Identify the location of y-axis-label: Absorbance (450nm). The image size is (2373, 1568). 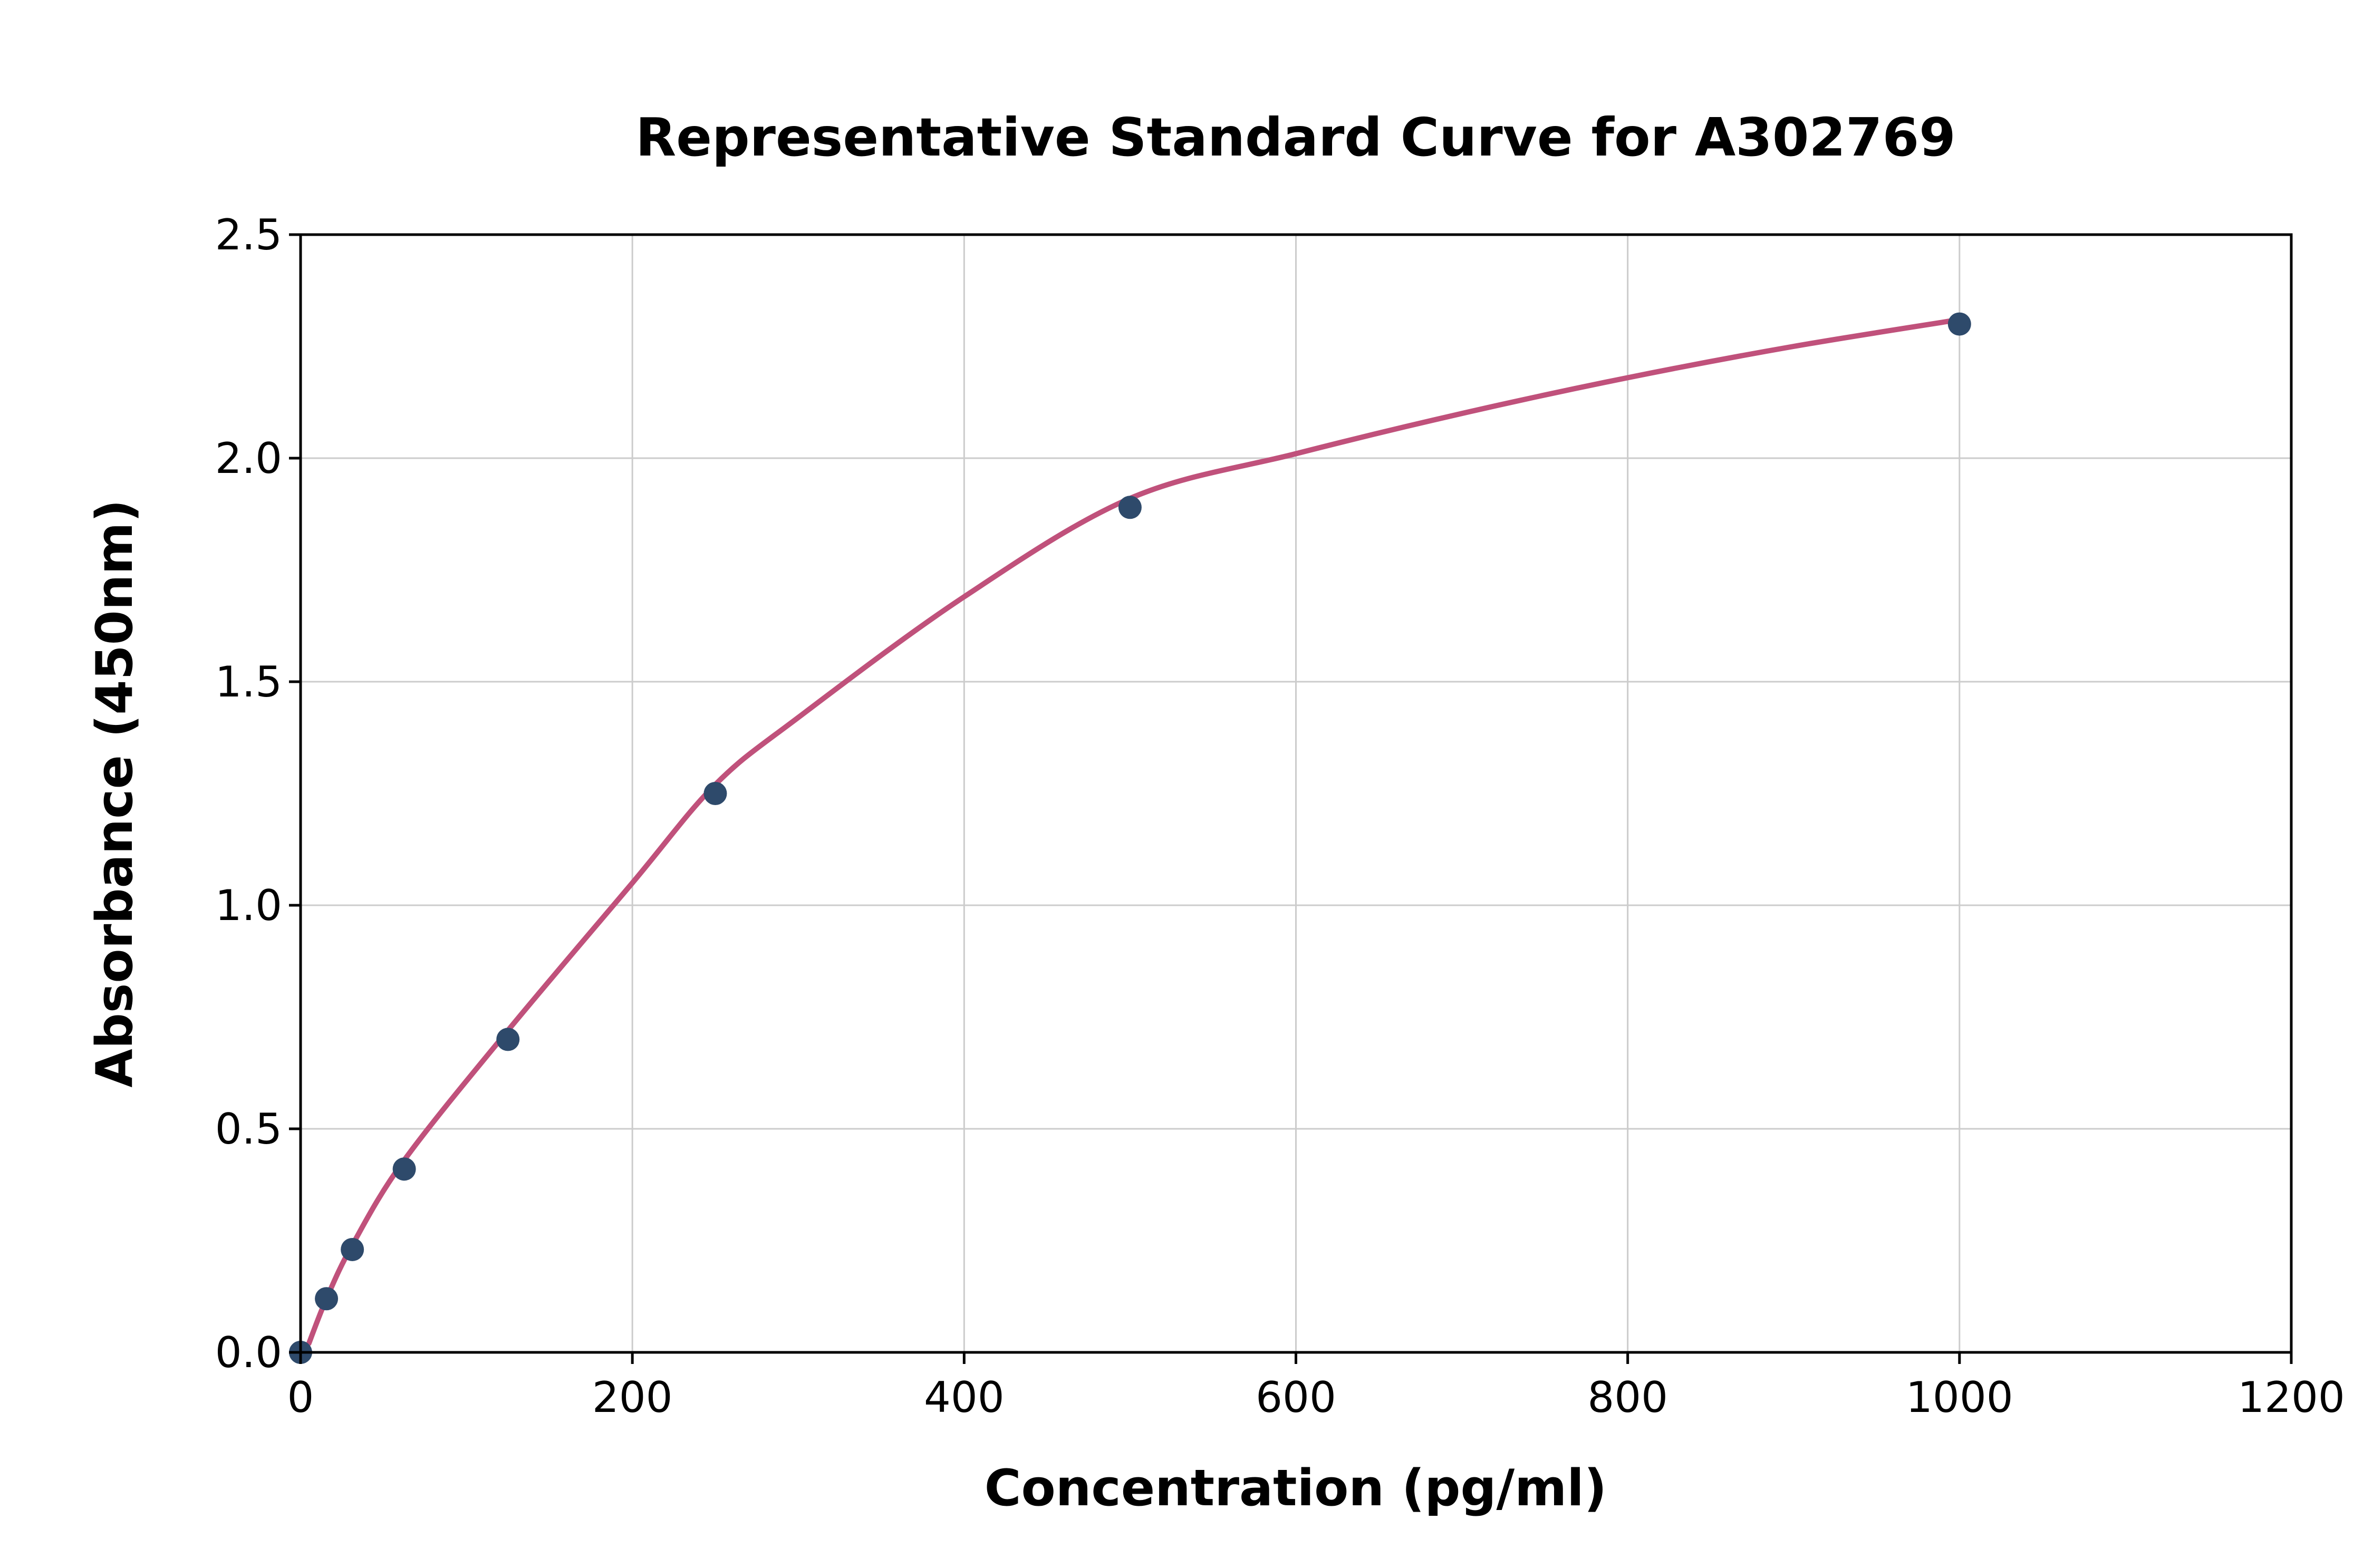
(115, 793).